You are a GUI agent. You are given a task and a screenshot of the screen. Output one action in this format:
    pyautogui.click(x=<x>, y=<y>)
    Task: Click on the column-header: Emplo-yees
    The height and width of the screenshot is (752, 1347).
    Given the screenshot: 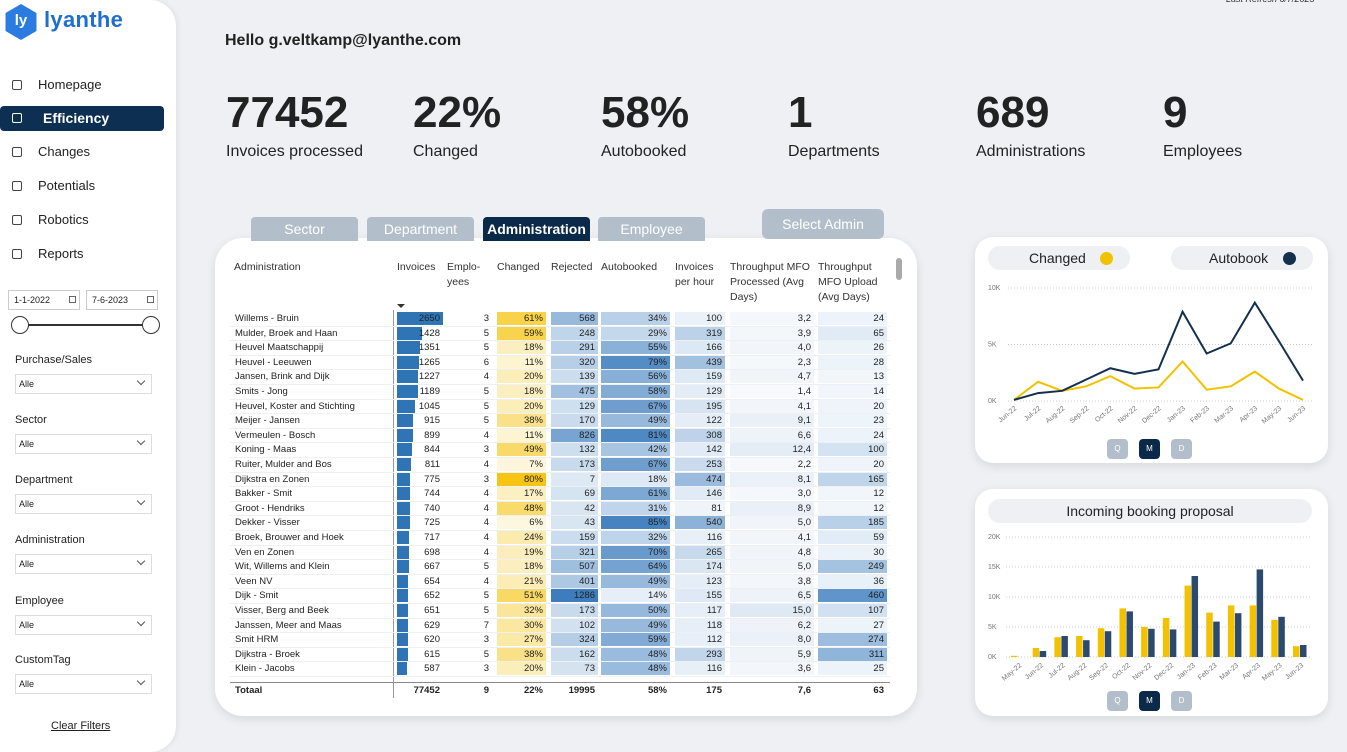 What is the action you would take?
    pyautogui.click(x=464, y=274)
    